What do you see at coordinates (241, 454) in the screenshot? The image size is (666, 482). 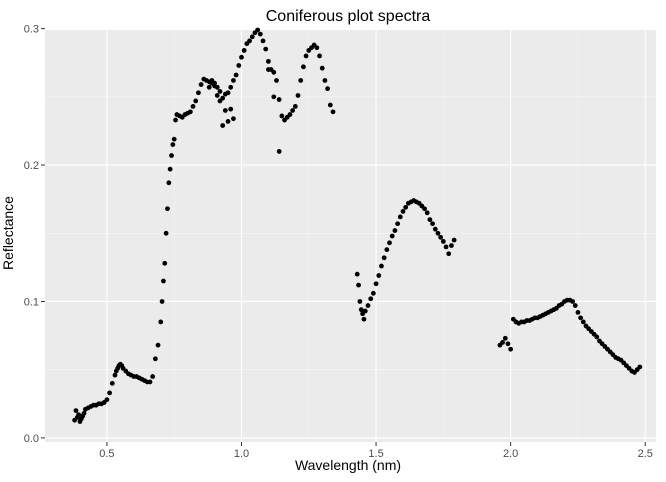 I see `x-tick-label: 1.0` at bounding box center [241, 454].